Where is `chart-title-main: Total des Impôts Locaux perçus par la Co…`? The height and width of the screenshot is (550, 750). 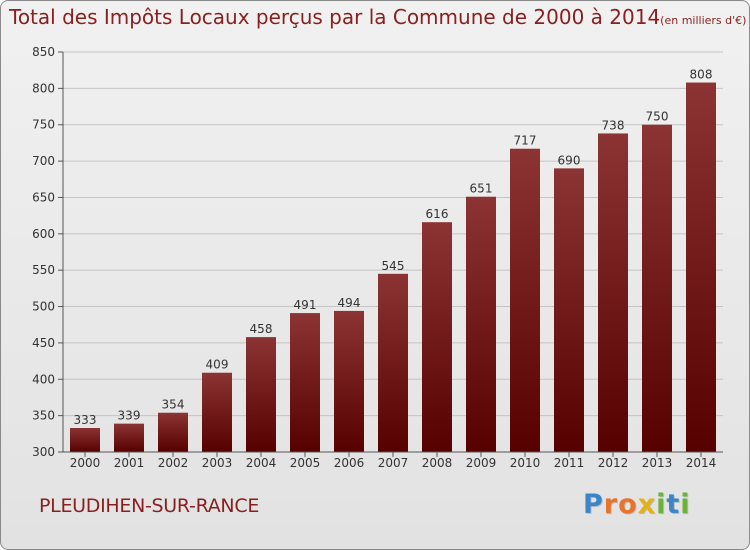
chart-title-main: Total des Impôts Locaux perçus par la Co… is located at coordinates (335, 17).